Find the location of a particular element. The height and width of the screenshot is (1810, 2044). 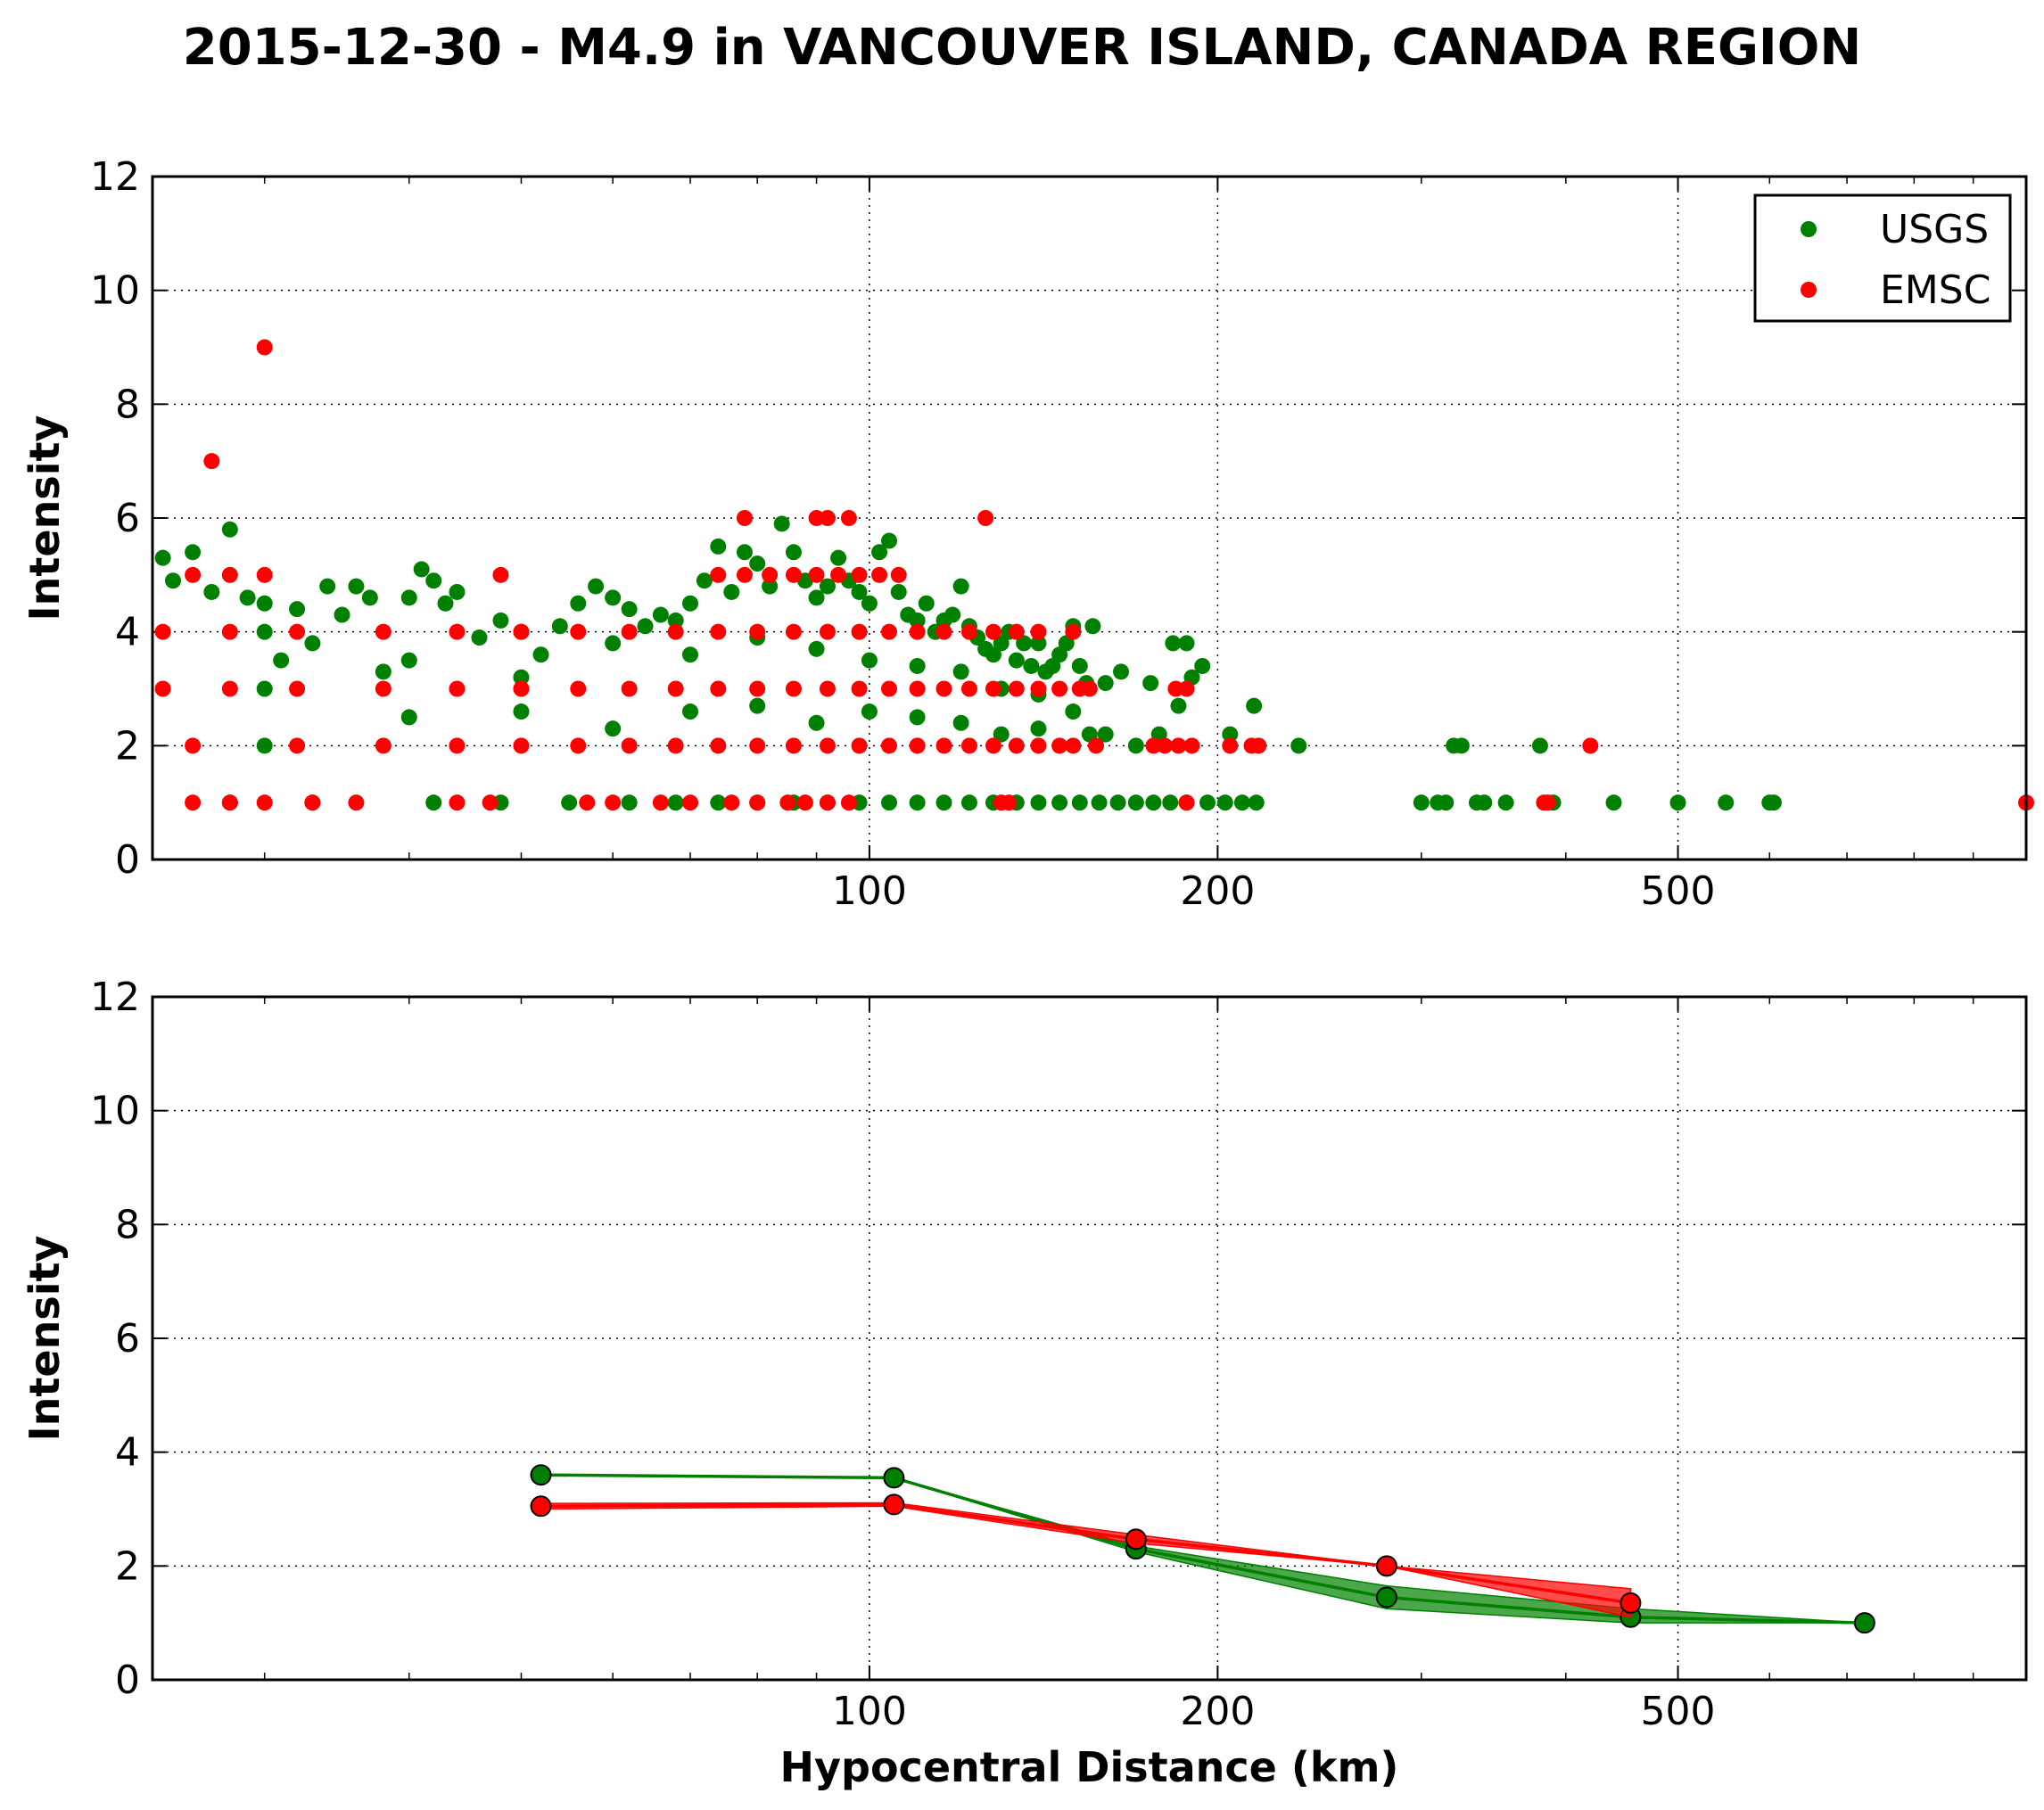

y-tick-label: 4 is located at coordinates (128, 1453).